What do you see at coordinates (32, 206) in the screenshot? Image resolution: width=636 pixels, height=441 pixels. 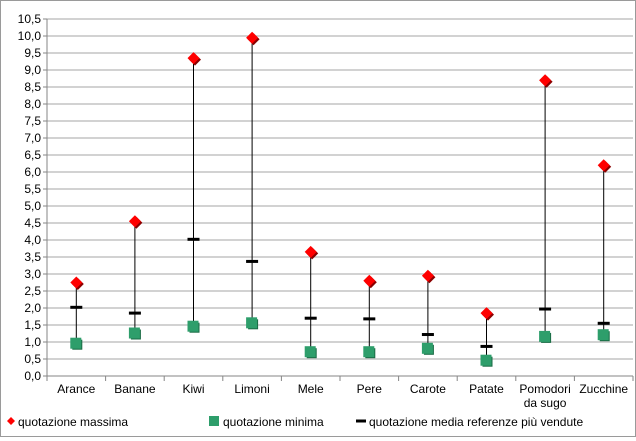 I see `y-tick-label: 5,0` at bounding box center [32, 206].